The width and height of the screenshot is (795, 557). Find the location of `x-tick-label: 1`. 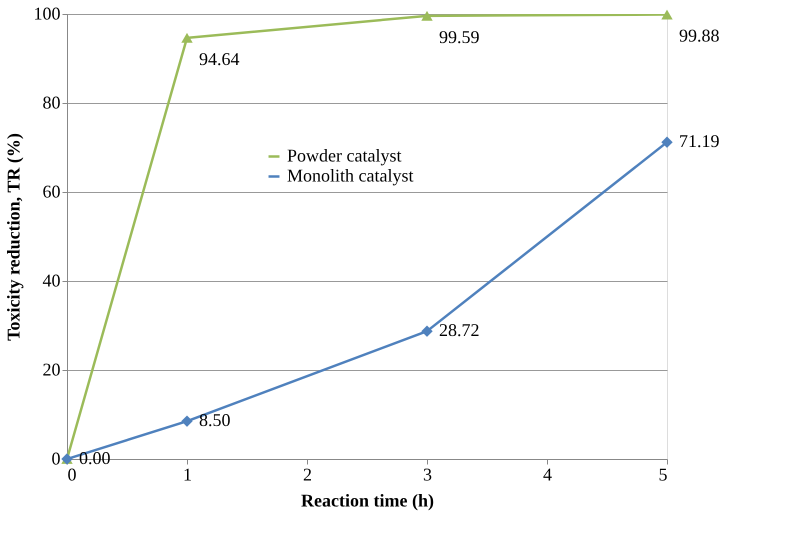

x-tick-label: 1 is located at coordinates (187, 474).